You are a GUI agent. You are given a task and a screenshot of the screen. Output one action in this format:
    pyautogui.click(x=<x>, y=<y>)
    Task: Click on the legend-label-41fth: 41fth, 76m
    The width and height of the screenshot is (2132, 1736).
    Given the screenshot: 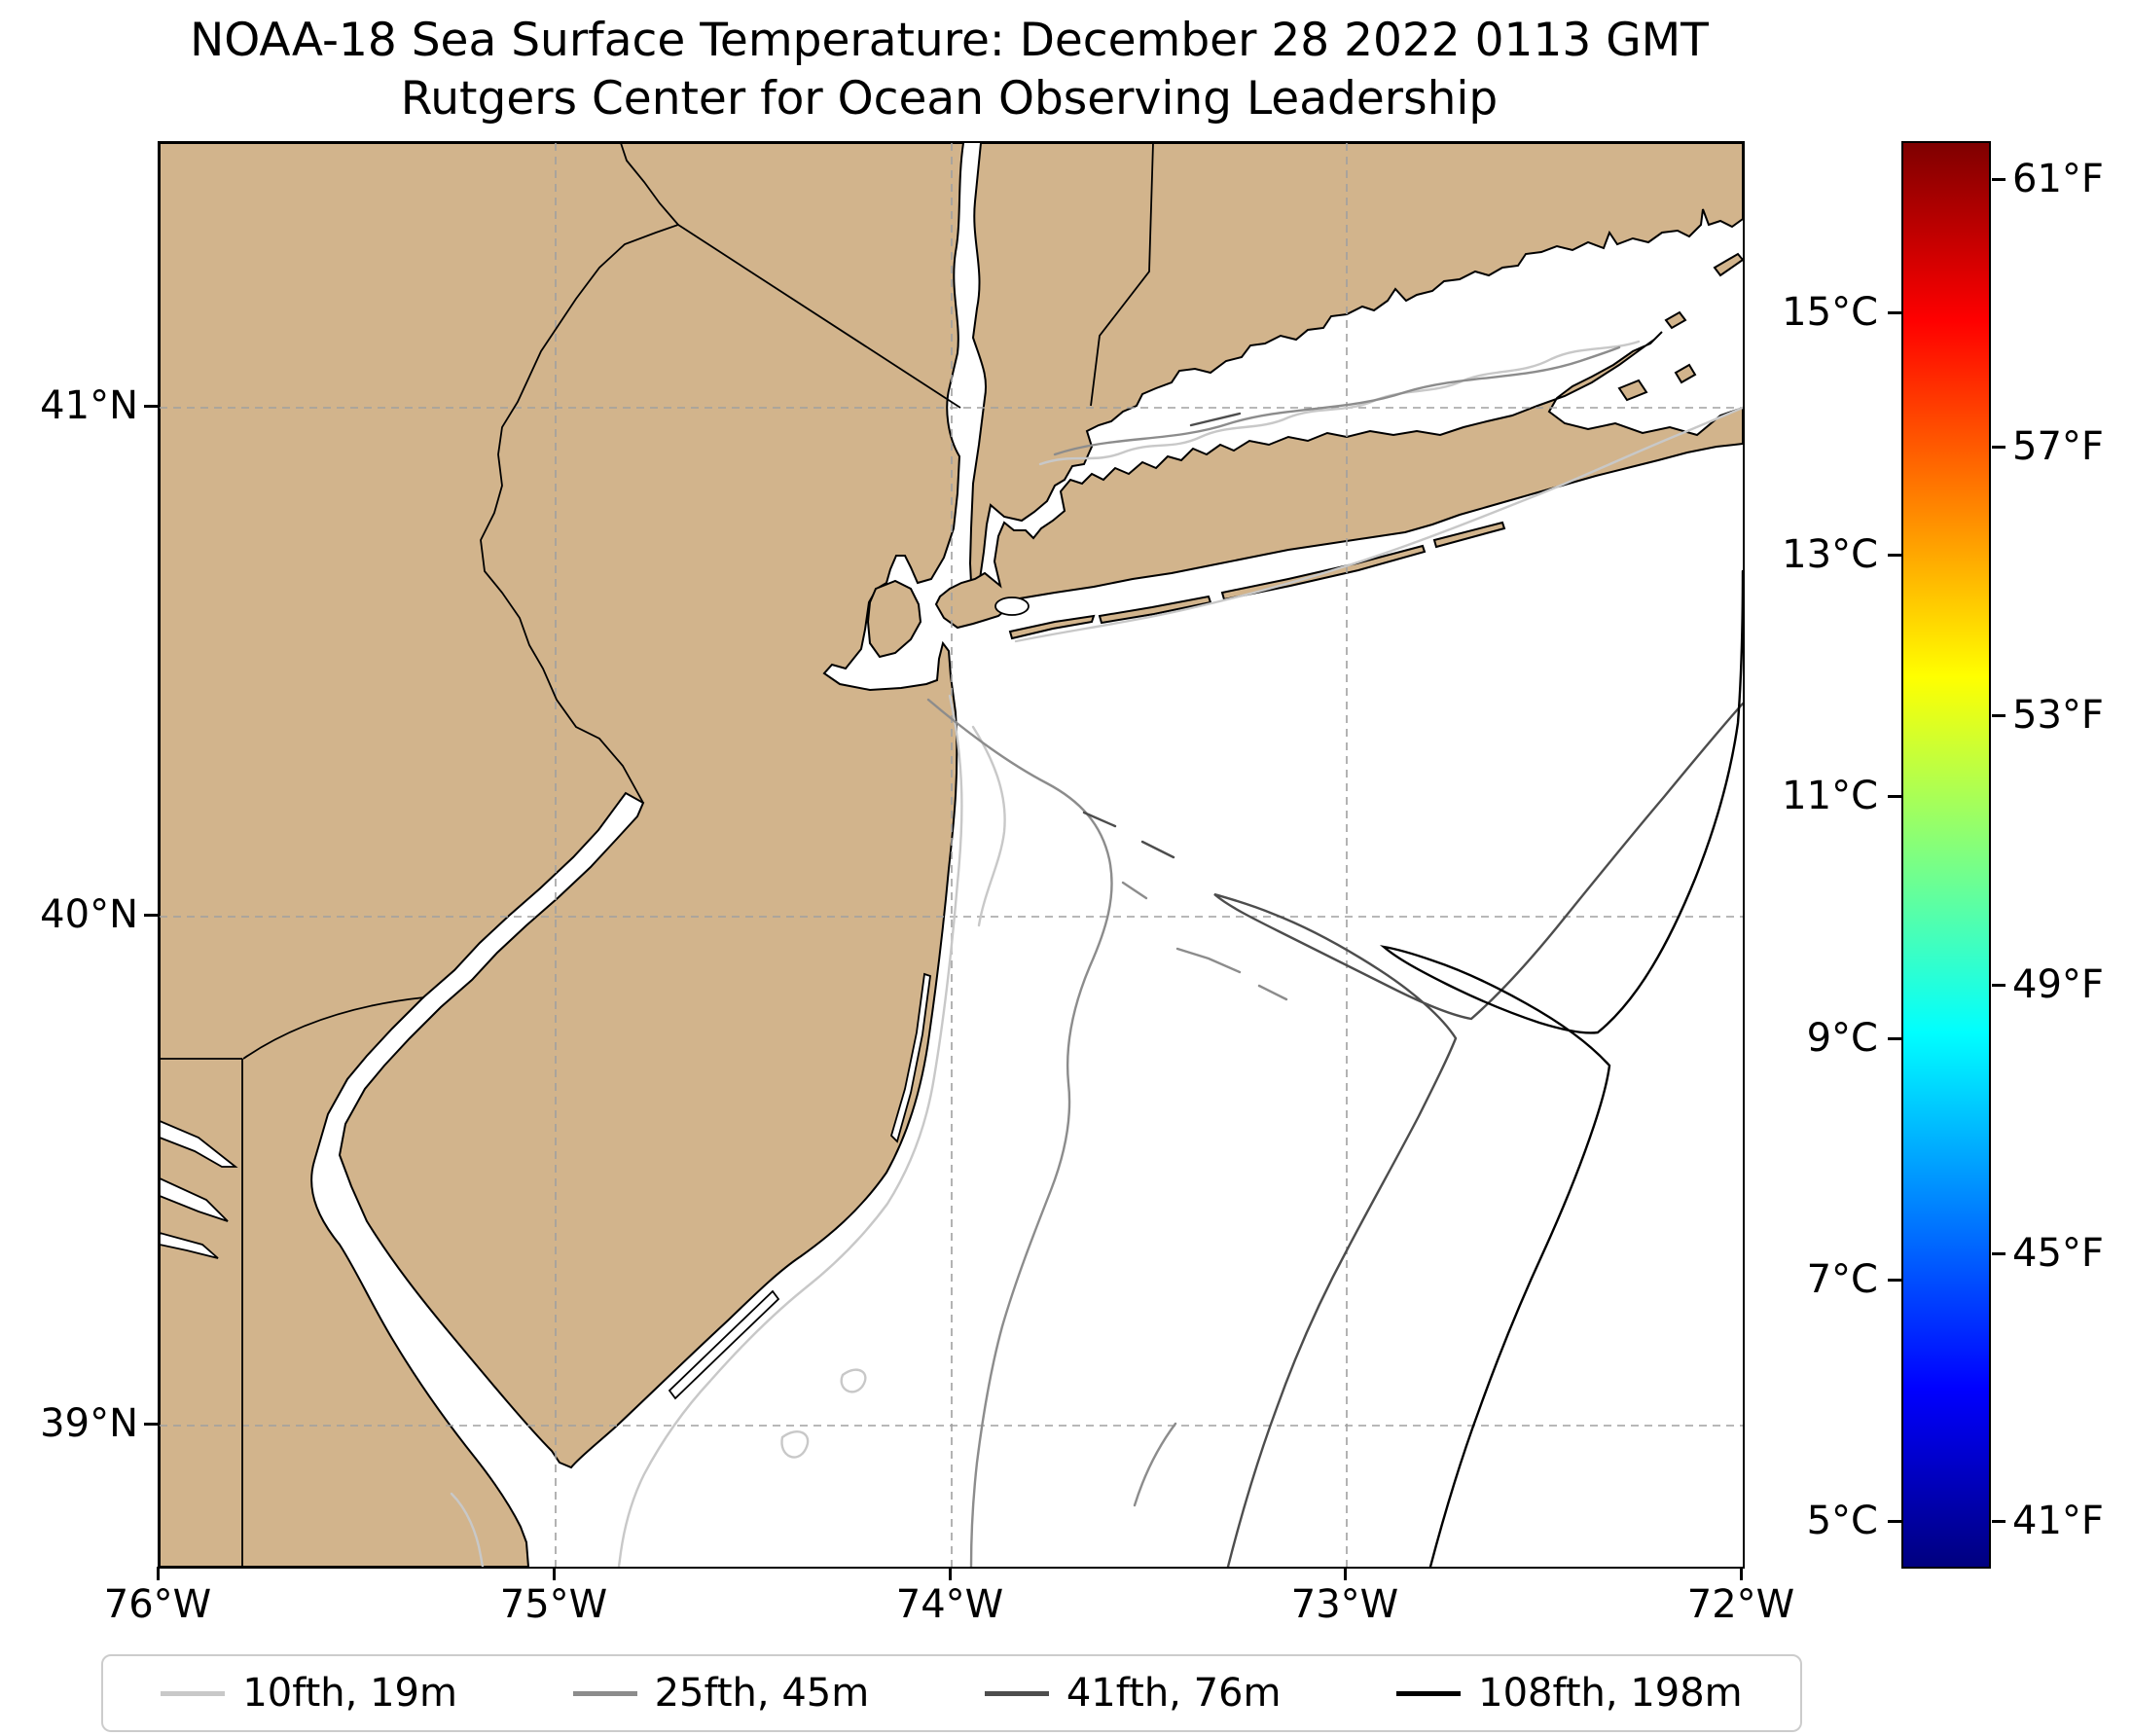 What is the action you would take?
    pyautogui.click(x=1174, y=1694)
    